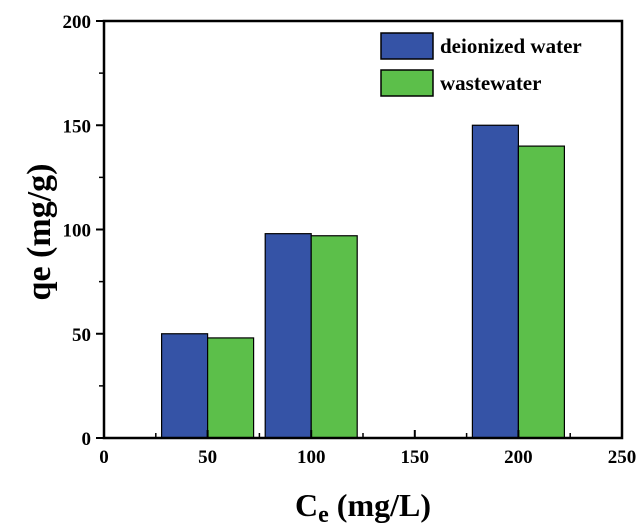  I want to click on y-tick-label: 150, so click(77, 126).